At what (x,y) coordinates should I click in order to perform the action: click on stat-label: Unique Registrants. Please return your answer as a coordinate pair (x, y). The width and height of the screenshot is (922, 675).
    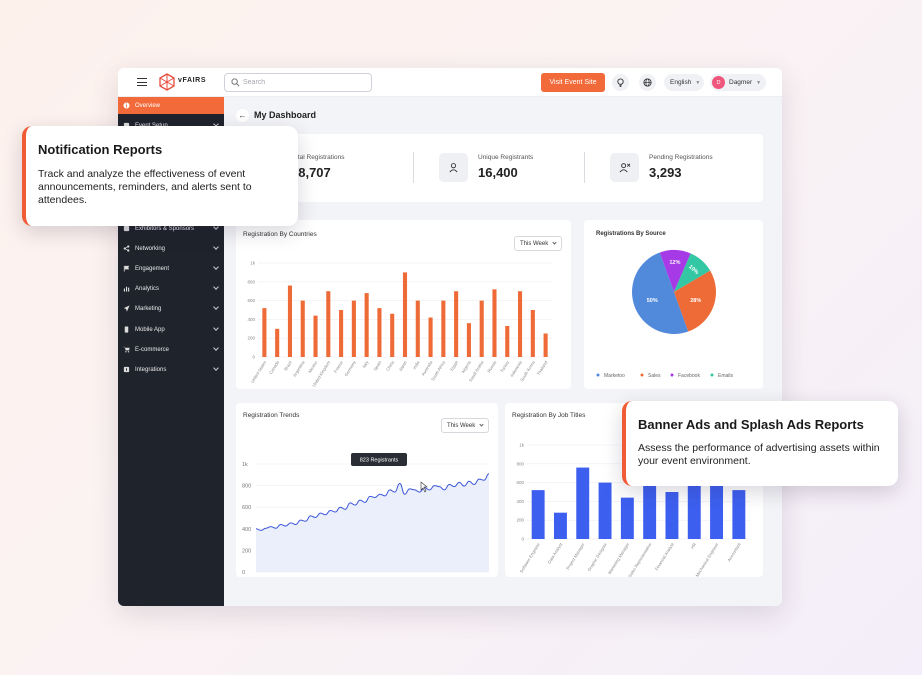
    Looking at the image, I should click on (506, 157).